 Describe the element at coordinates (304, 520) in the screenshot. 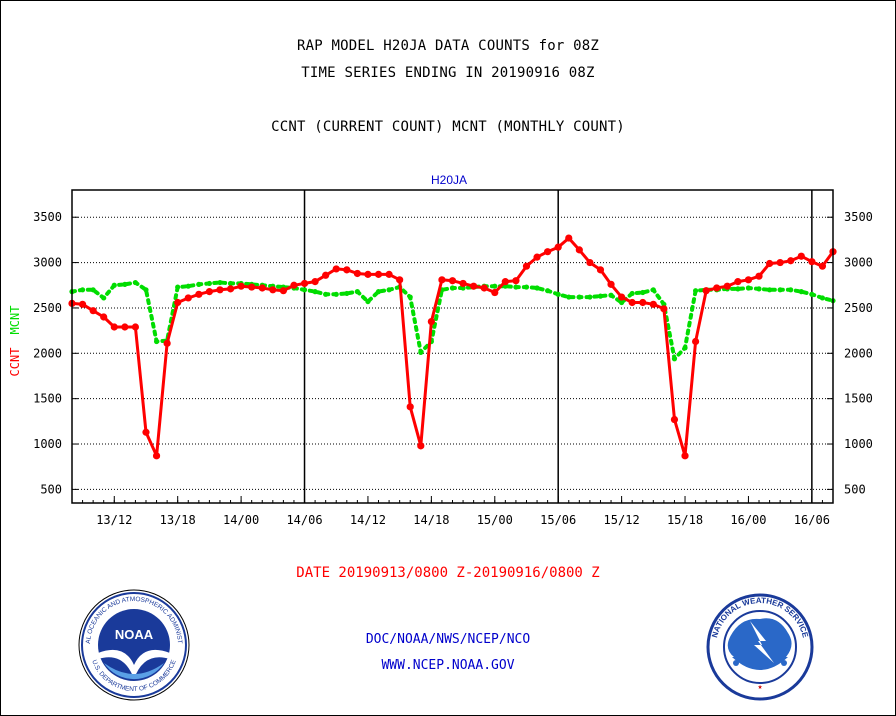

I see `x-tick-label: 14/06` at that location.